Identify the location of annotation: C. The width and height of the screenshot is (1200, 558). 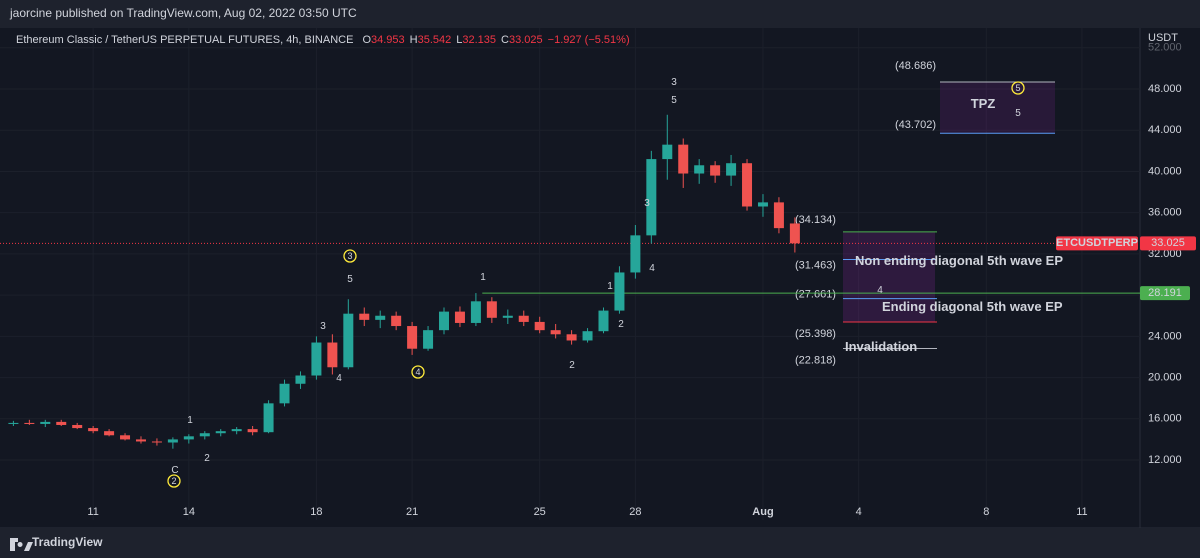
(174, 470).